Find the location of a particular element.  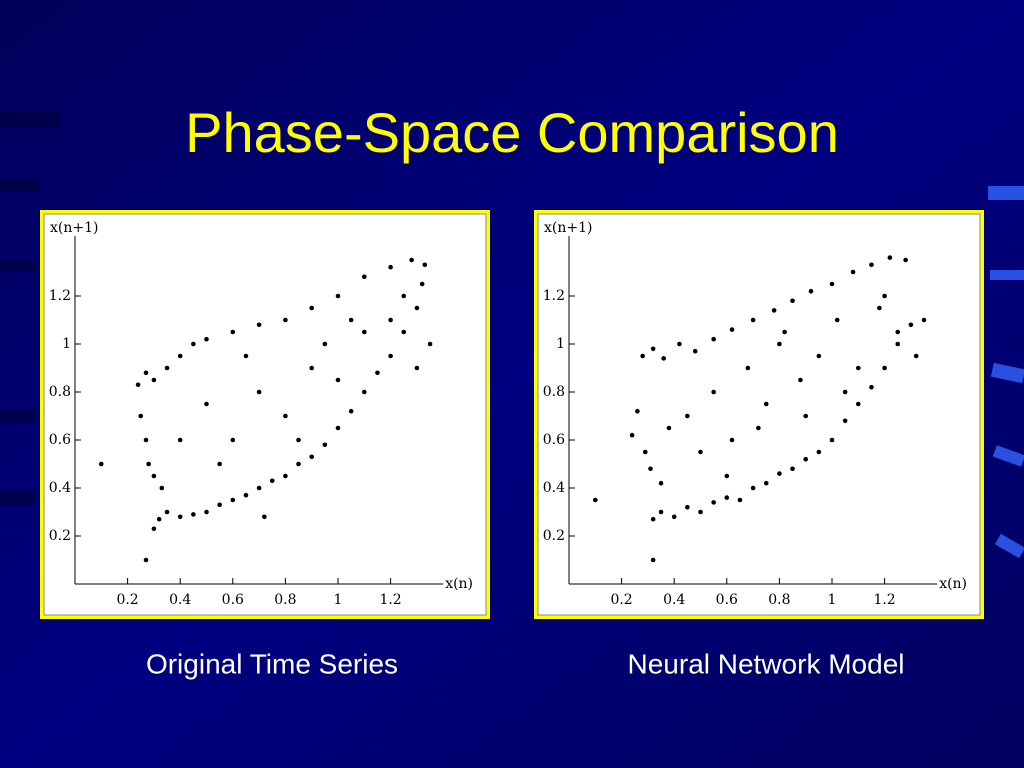

x-tick-label: 0.2 is located at coordinates (127, 600).